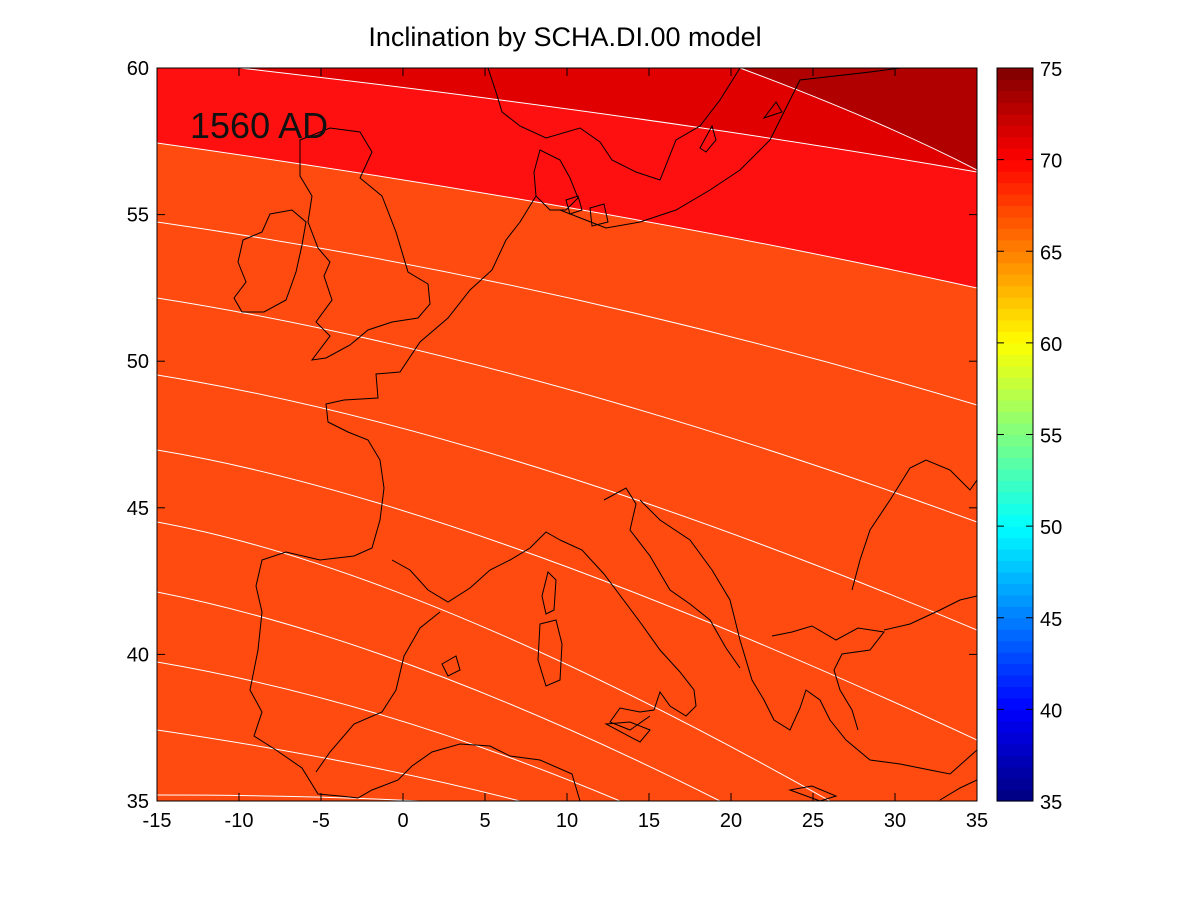  I want to click on colorbar-ticks: 75 70 65 60 55 50 45 40 35, so click(1029, 436).